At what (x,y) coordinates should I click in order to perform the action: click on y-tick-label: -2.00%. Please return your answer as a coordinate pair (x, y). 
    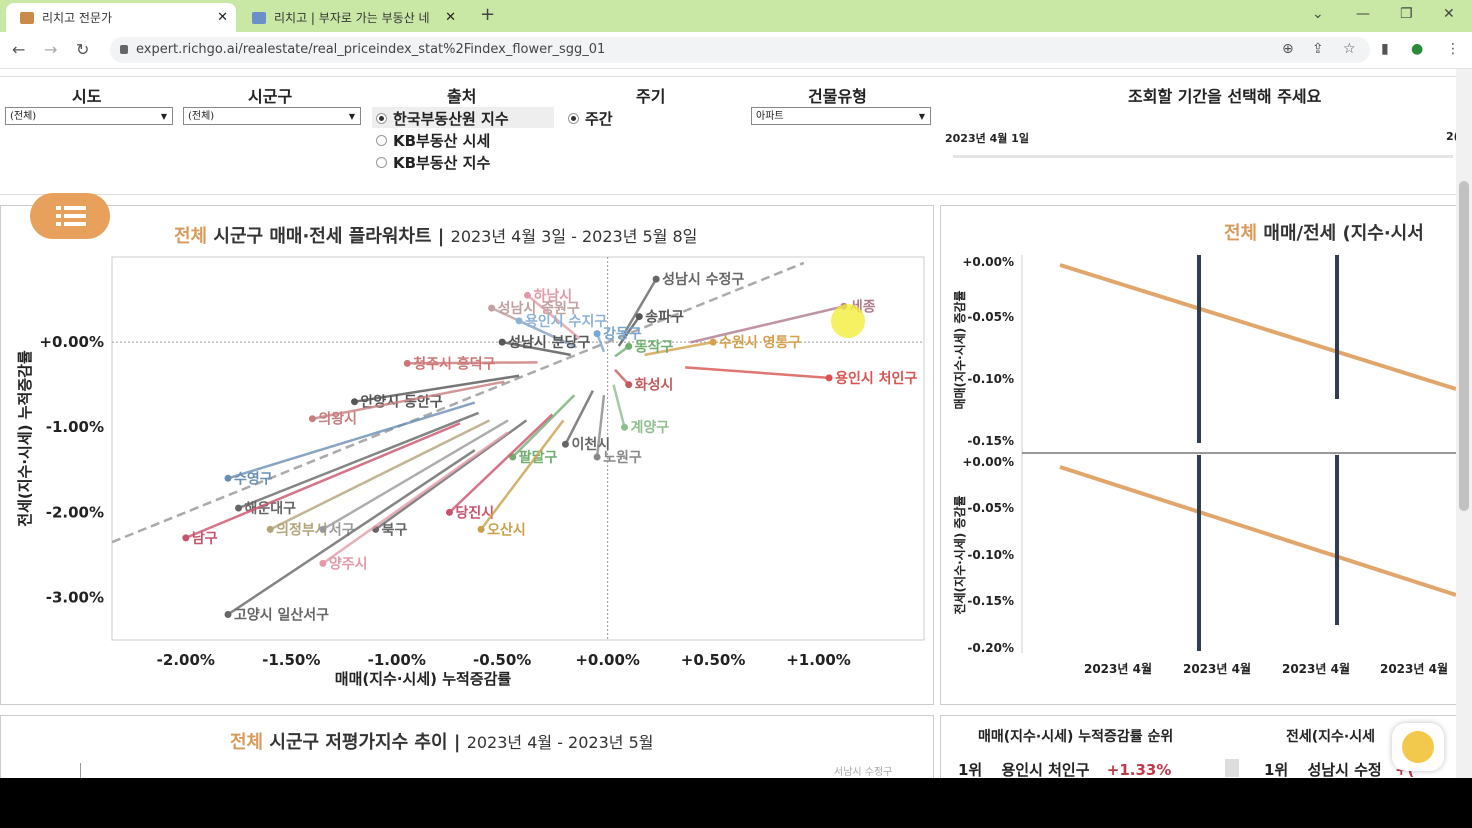
    Looking at the image, I should click on (75, 512).